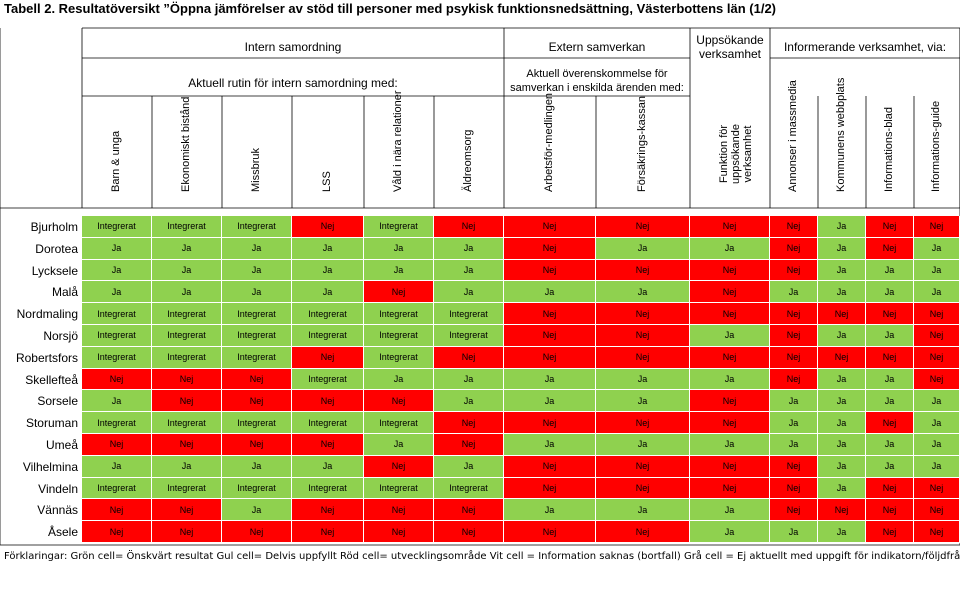 Image resolution: width=960 pixels, height=614 pixels. What do you see at coordinates (64, 292) in the screenshot?
I see `row-municipality: Malå` at bounding box center [64, 292].